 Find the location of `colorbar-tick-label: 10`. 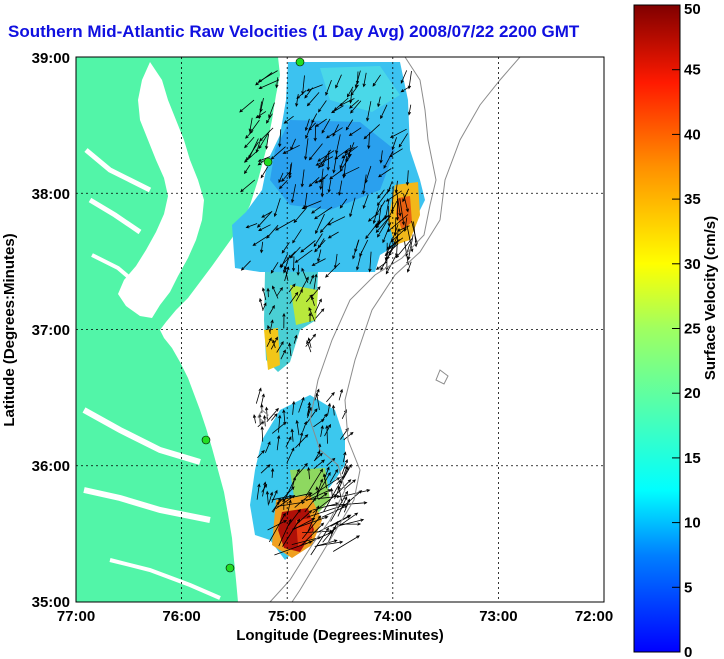

colorbar-tick-label: 10 is located at coordinates (692, 523).